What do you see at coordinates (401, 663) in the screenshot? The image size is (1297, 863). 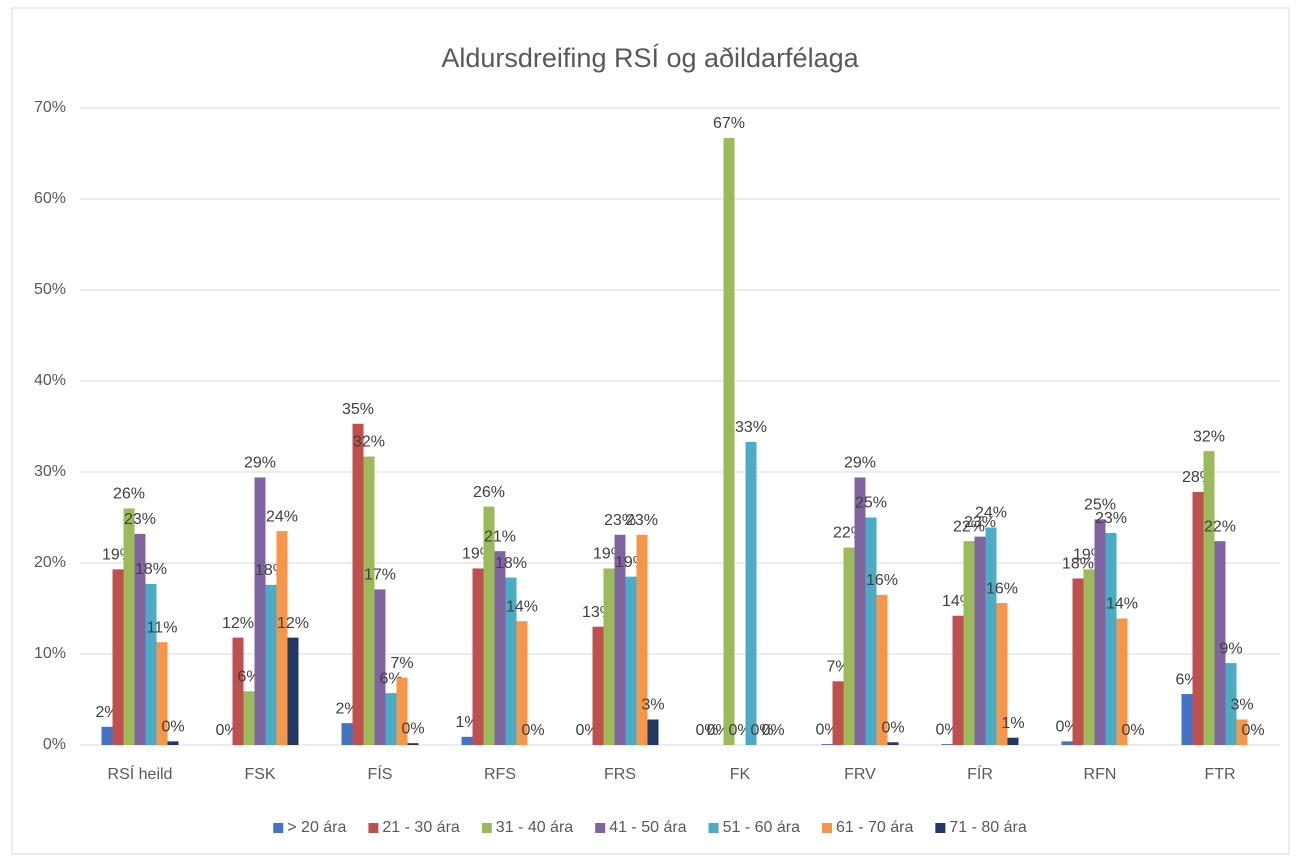 I see `data-label: 7%` at bounding box center [401, 663].